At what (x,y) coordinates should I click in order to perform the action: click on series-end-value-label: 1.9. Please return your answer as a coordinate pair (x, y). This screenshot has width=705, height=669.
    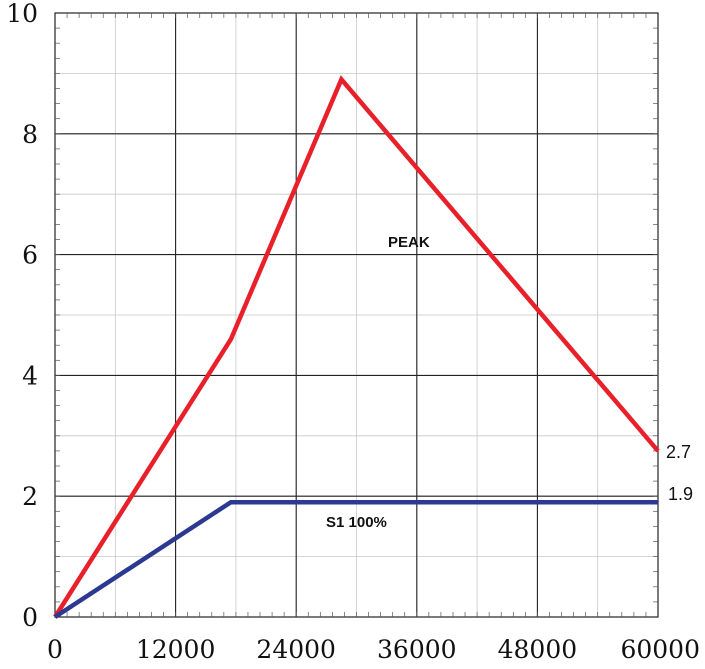
    Looking at the image, I should click on (680, 494).